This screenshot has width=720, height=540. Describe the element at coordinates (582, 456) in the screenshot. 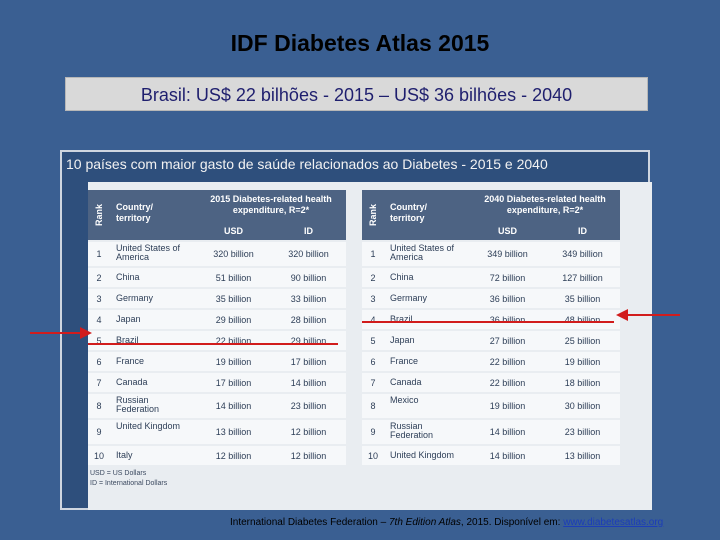

I see `id-cell: 13 billion` at that location.